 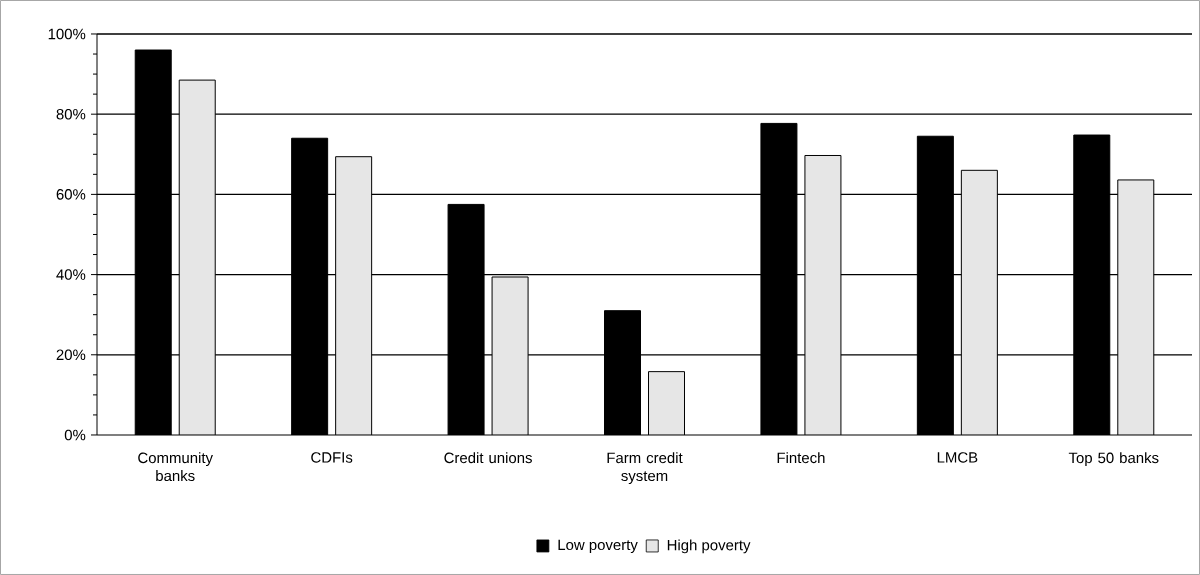 What do you see at coordinates (71, 355) in the screenshot?
I see `y-tick-label: 20%` at bounding box center [71, 355].